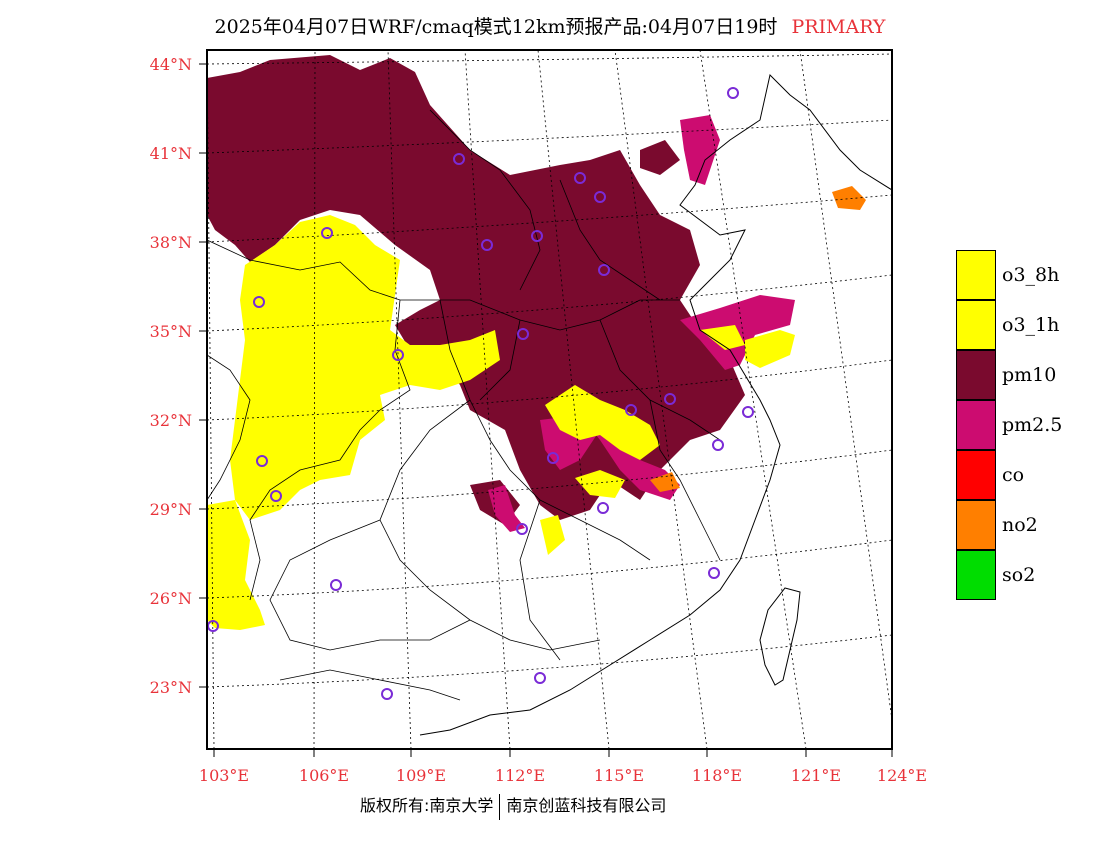 Image resolution: width=1100 pixels, height=850 pixels. What do you see at coordinates (976, 425) in the screenshot?
I see `legend-swatch-pm25` at bounding box center [976, 425].